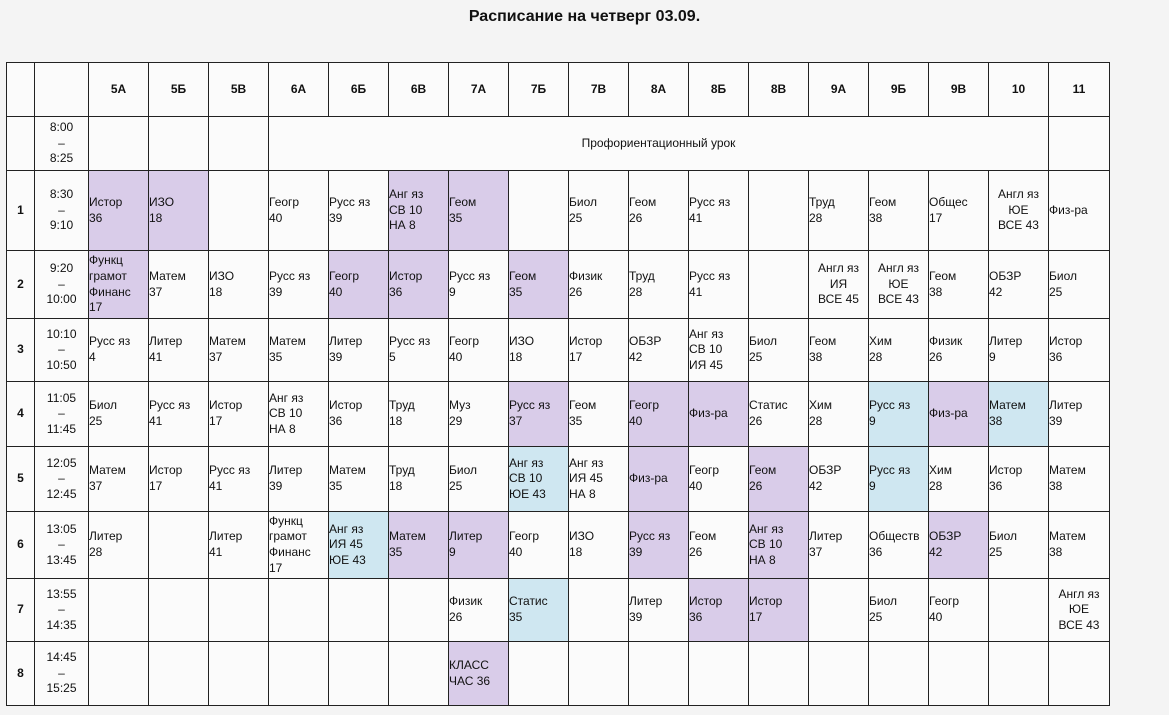  What do you see at coordinates (838, 210) in the screenshot?
I see `lesson-cell: Труд 28` at bounding box center [838, 210].